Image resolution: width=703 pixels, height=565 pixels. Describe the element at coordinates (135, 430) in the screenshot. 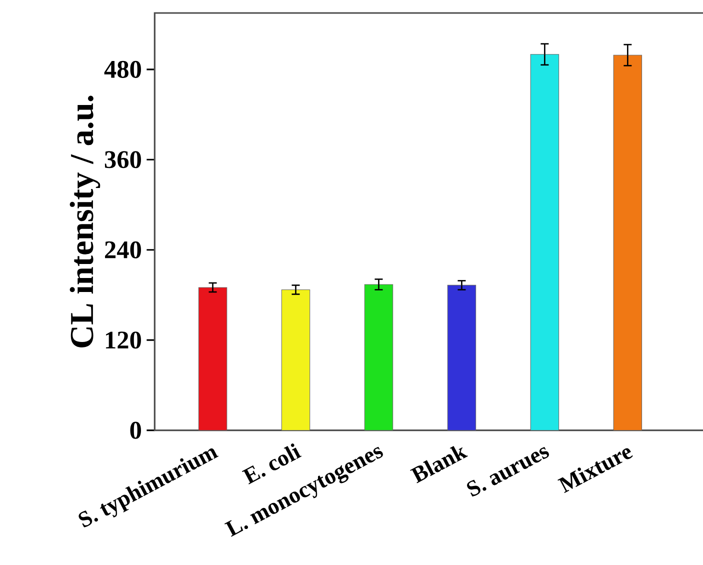

I see `y-tick-label: 0` at that location.